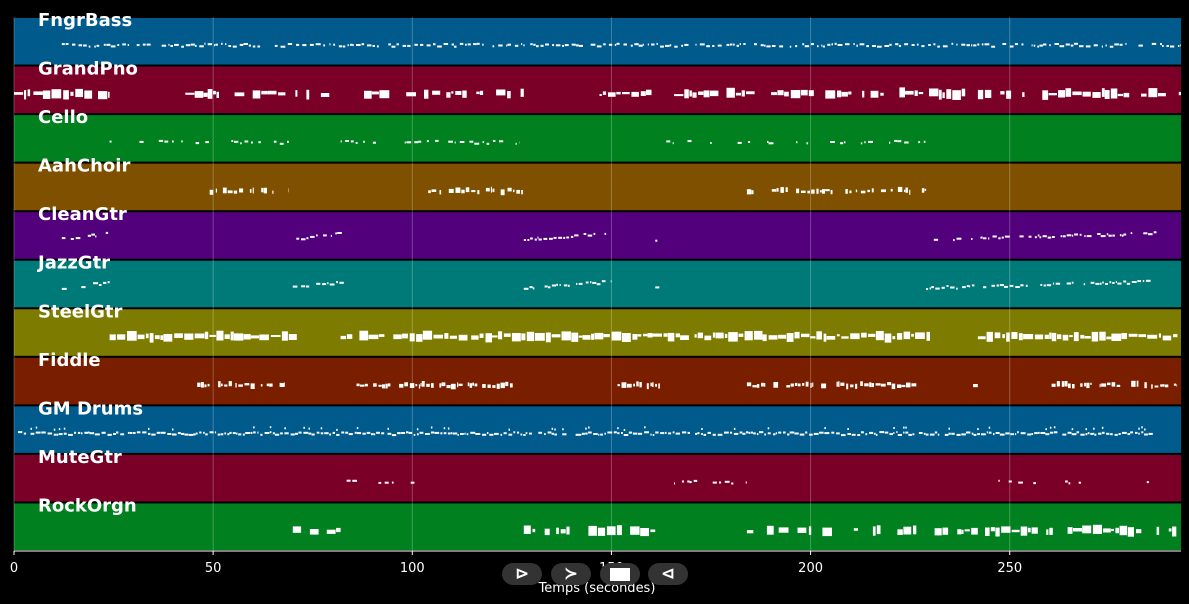 The width and height of the screenshot is (1189, 604). I want to click on fast-forward-button: ≻, so click(571, 574).